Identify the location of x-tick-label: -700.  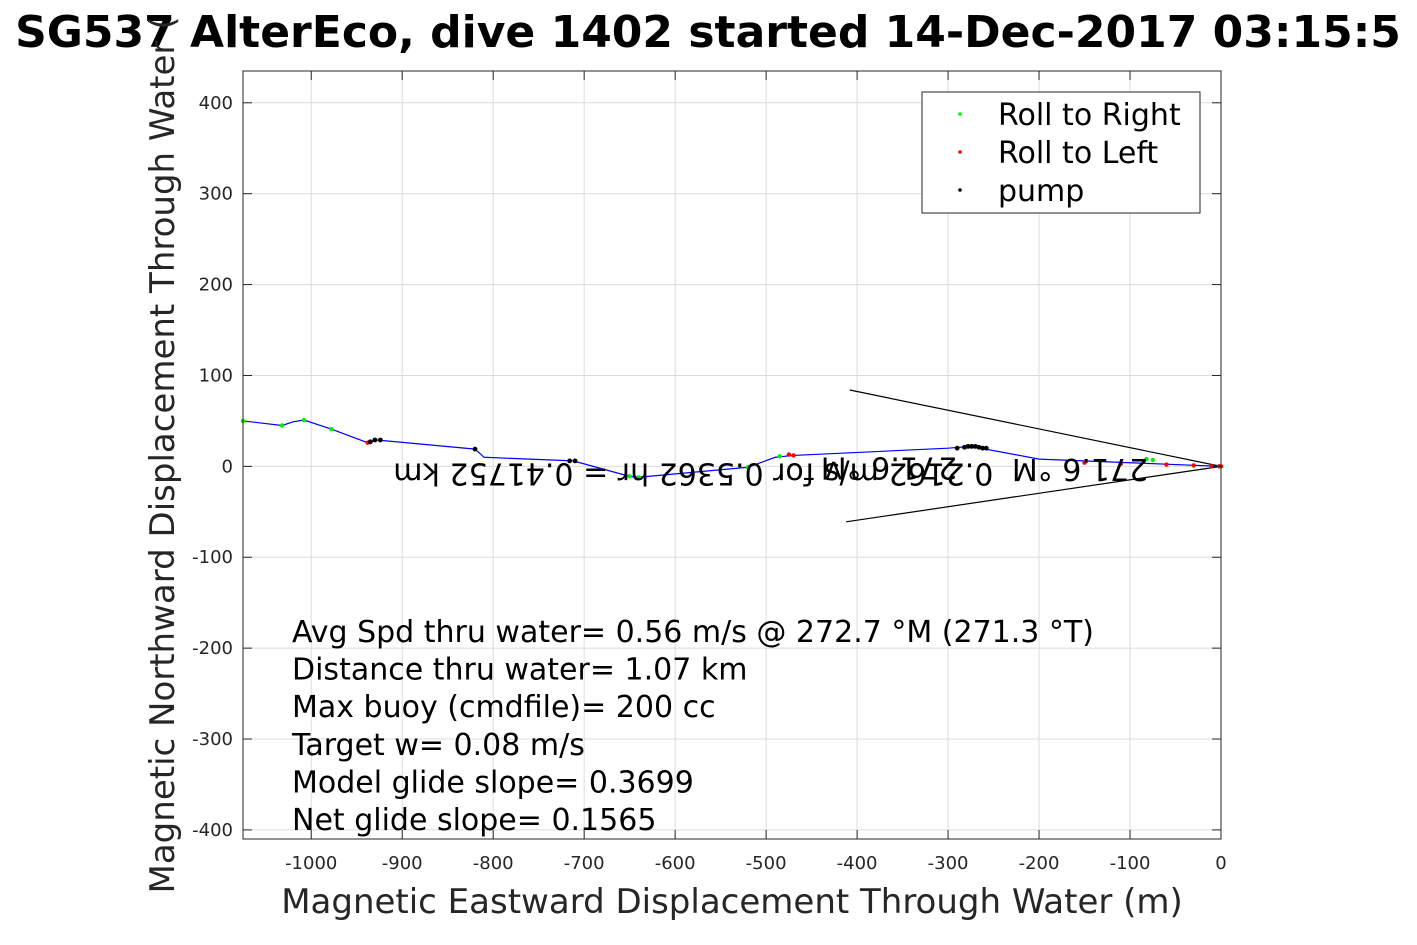
(584, 863).